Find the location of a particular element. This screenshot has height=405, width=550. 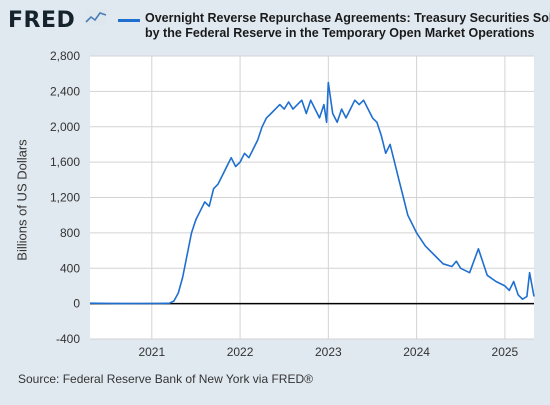

y-tick-label: 800 is located at coordinates (70, 233).